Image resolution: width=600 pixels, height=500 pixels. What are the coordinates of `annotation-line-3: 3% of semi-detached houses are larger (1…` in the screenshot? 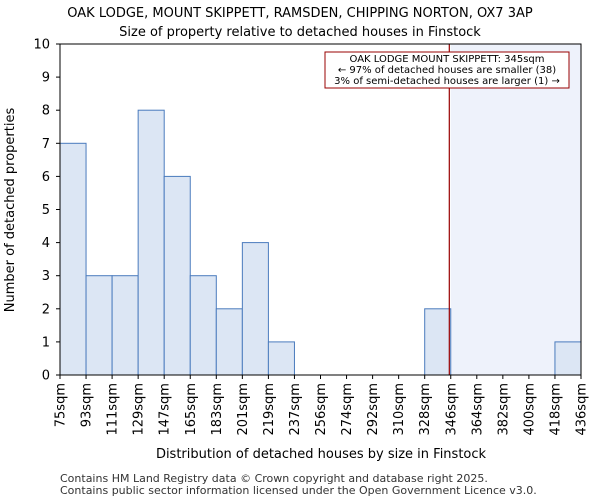 It's located at (447, 81).